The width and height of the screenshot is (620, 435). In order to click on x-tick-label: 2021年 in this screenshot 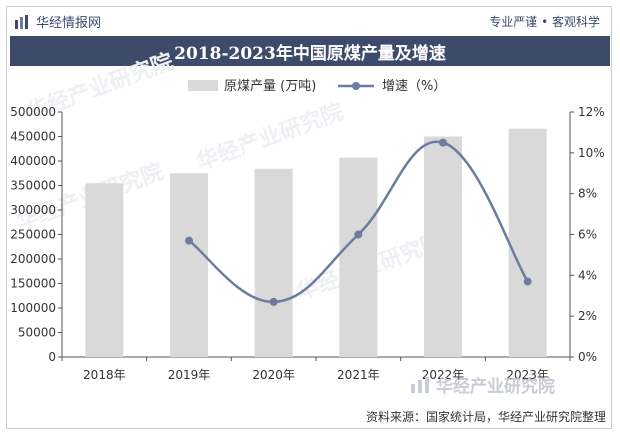, I will do `click(358, 375)`.